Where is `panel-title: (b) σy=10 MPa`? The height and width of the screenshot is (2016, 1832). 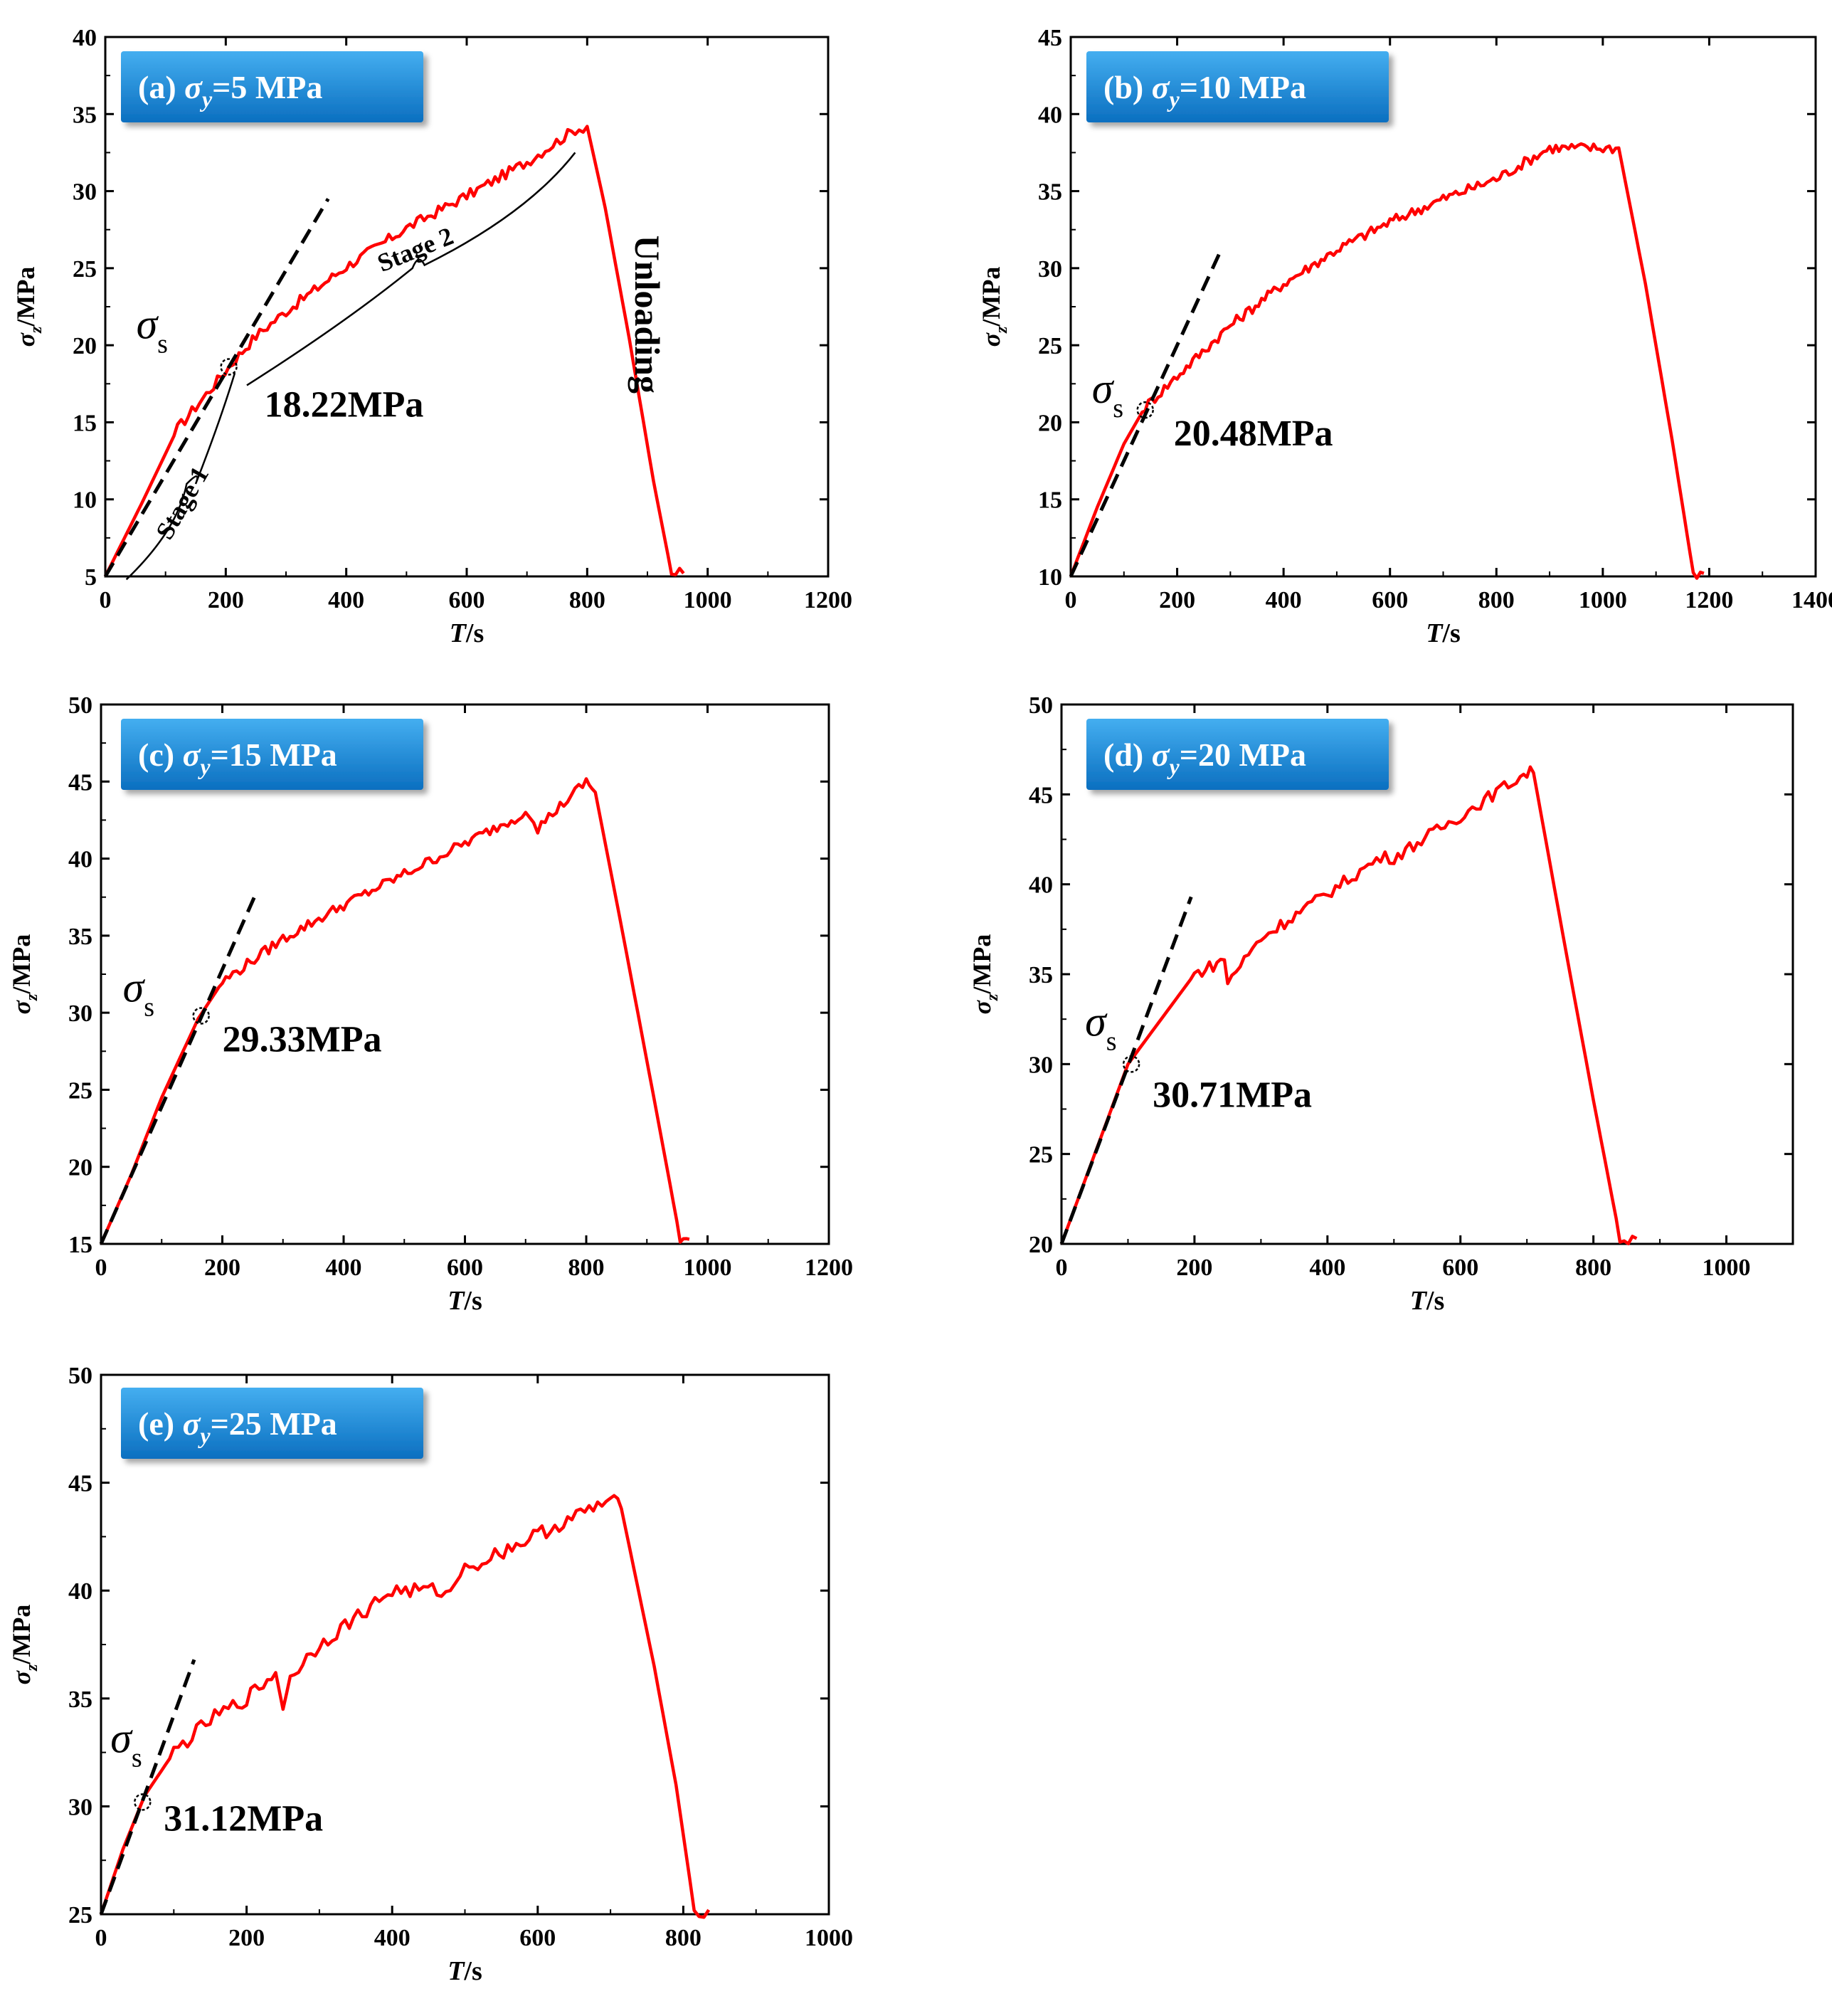 panel-title: (b) σy=10 MPa is located at coordinates (1204, 90).